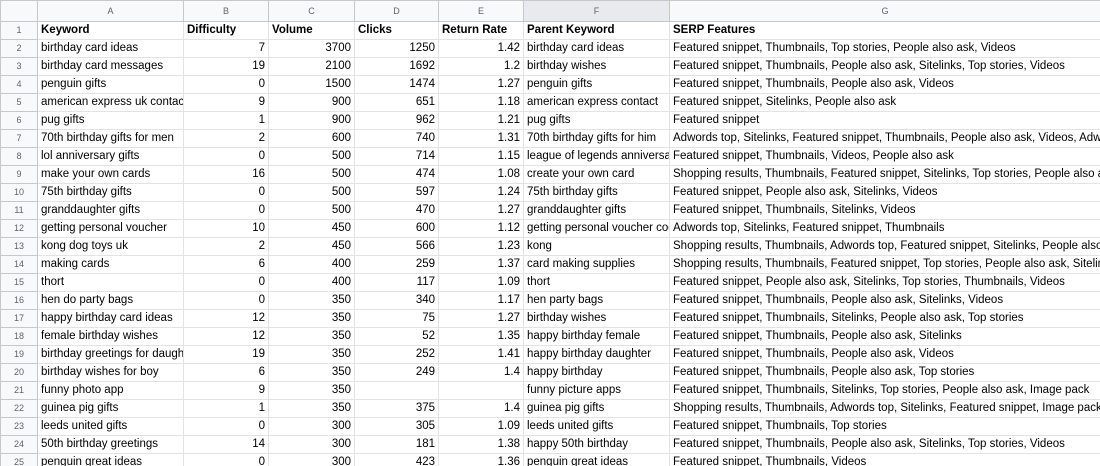 The height and width of the screenshot is (466, 1100). What do you see at coordinates (110, 210) in the screenshot?
I see `cell-keyword: granddaughter gifts` at bounding box center [110, 210].